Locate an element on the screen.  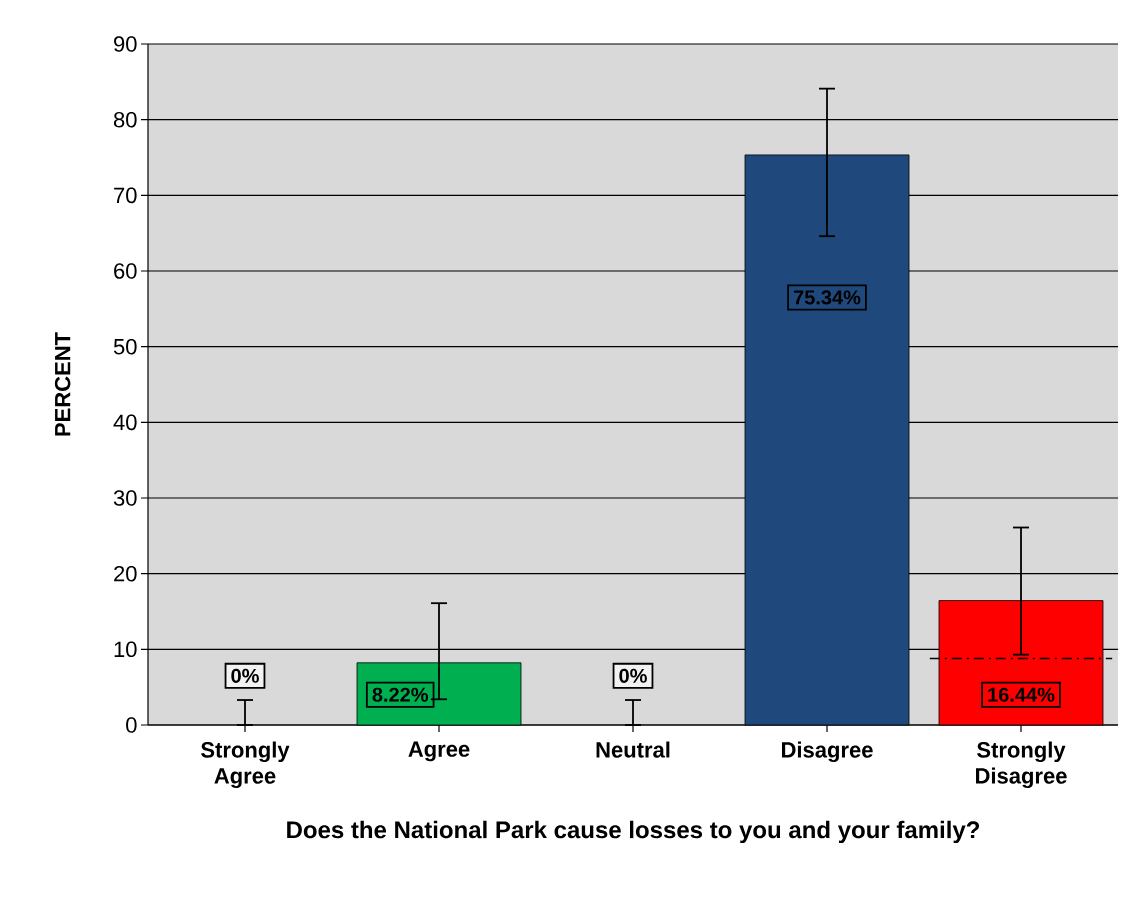
x-tick-label: Strongly Agree is located at coordinates (245, 765).